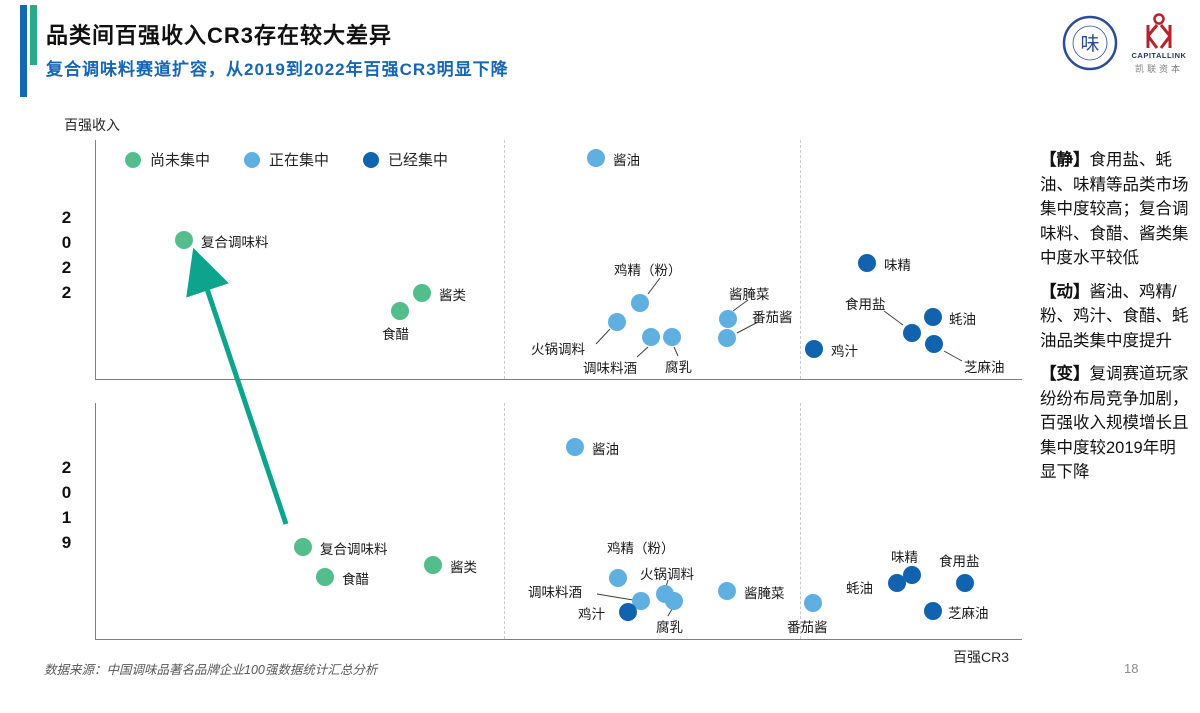 The height and width of the screenshot is (713, 1200). I want to click on title-accent-bar-blue, so click(23, 51).